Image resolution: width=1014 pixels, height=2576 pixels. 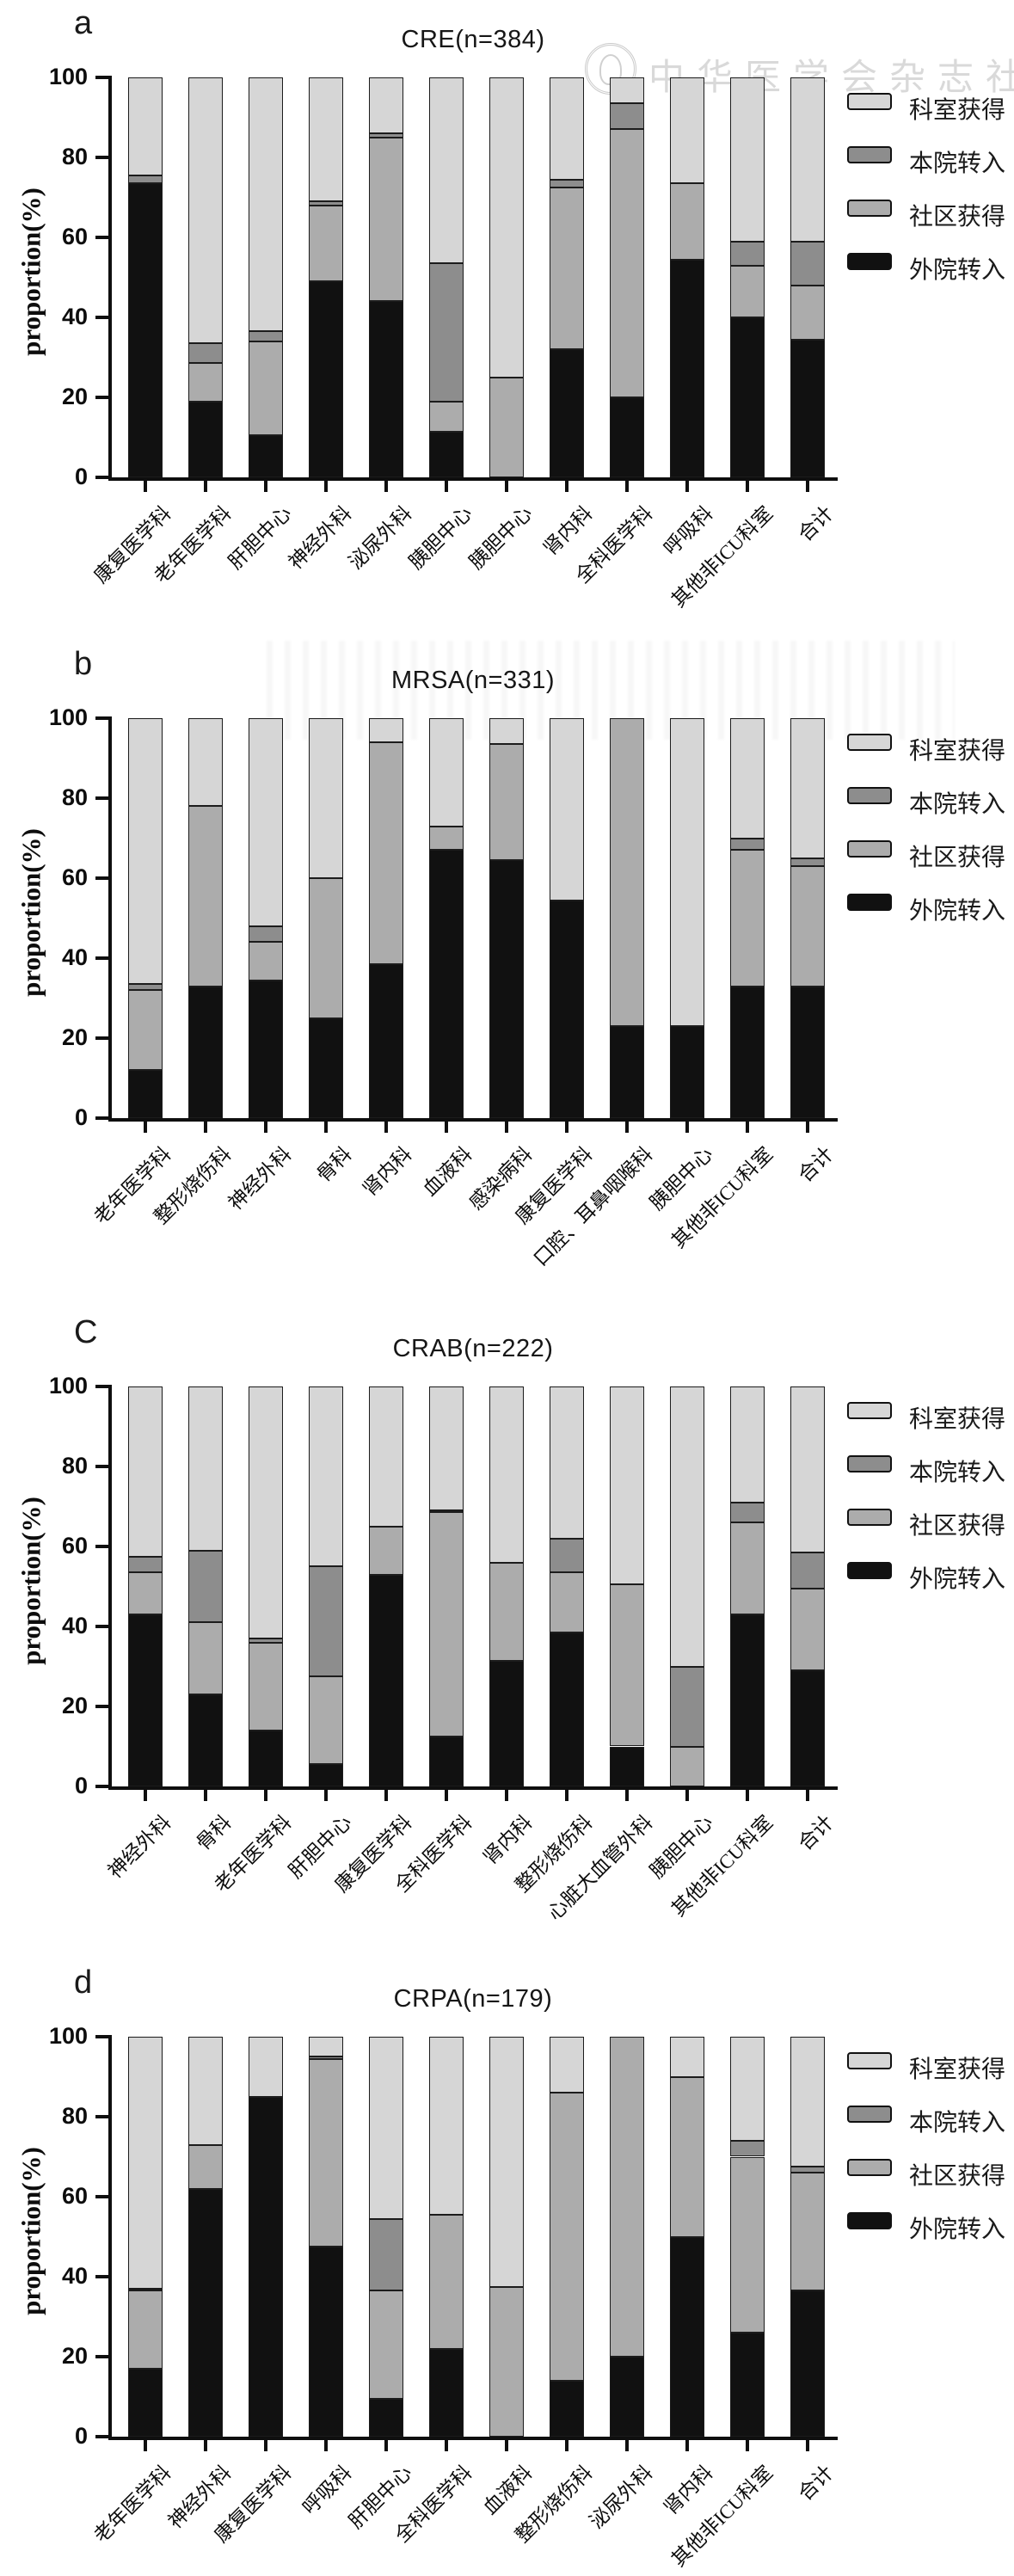 What do you see at coordinates (958, 1526) in the screenshot?
I see `legend-label: 社区获得` at bounding box center [958, 1526].